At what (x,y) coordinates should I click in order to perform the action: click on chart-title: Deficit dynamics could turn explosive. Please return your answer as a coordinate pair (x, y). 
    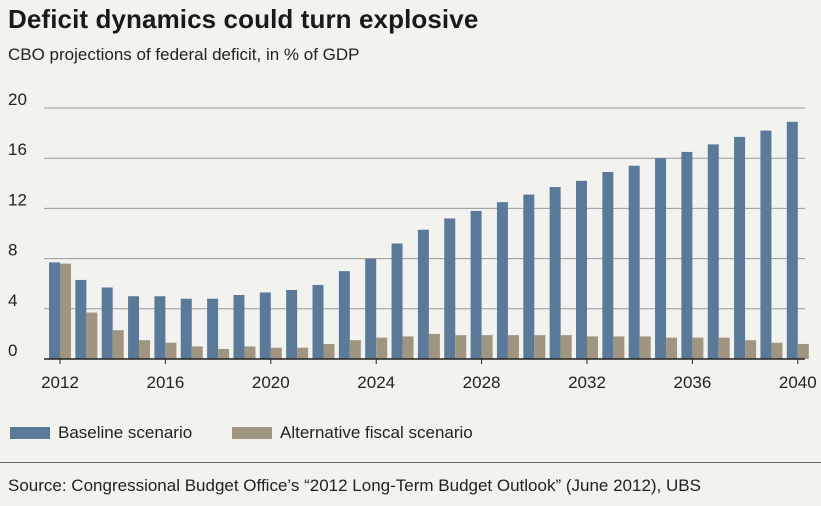
    Looking at the image, I should click on (243, 19).